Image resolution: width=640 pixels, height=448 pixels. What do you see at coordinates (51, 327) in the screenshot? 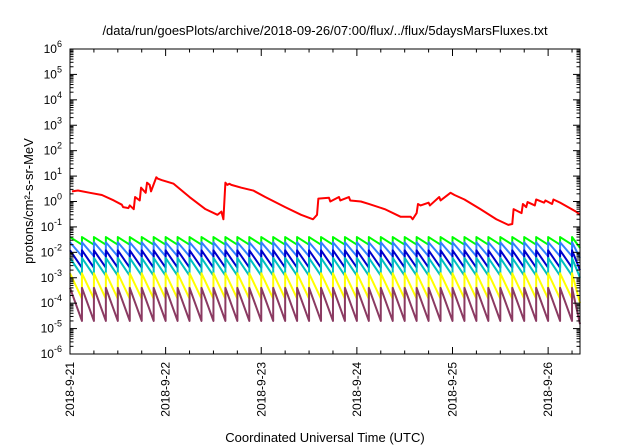
I see `y-tick-label: 10⁻⁵` at bounding box center [51, 327].